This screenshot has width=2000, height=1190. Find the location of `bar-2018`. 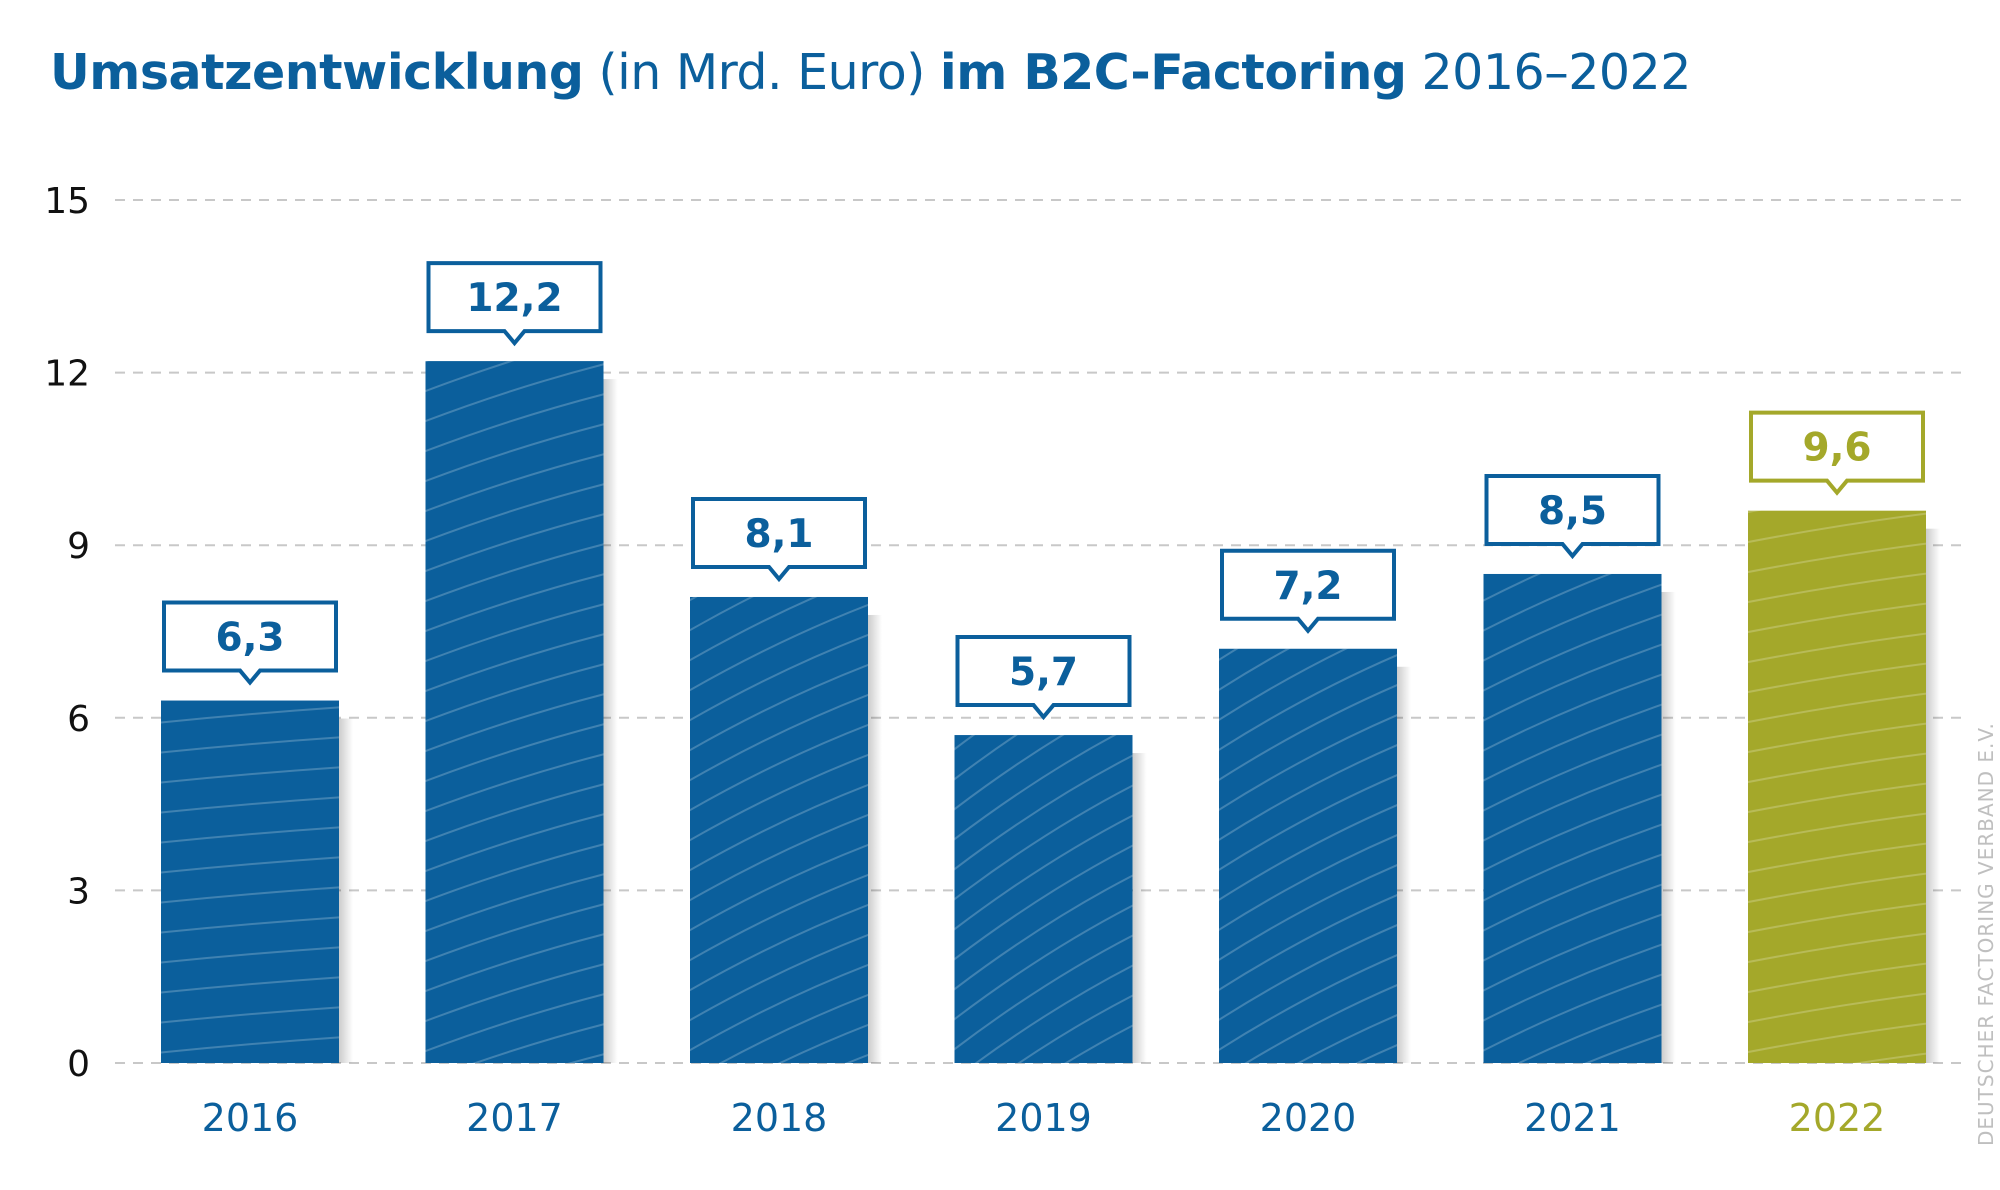

bar-2018 is located at coordinates (779, 829).